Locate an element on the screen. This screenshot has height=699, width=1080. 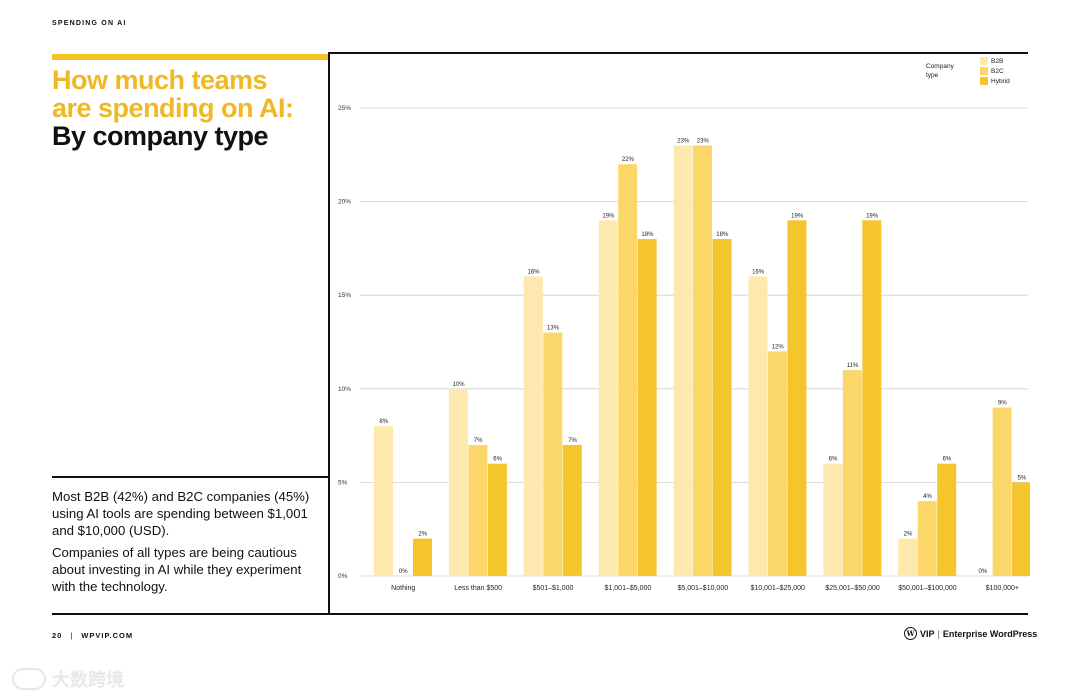
data-label: 13% is located at coordinates (553, 329).